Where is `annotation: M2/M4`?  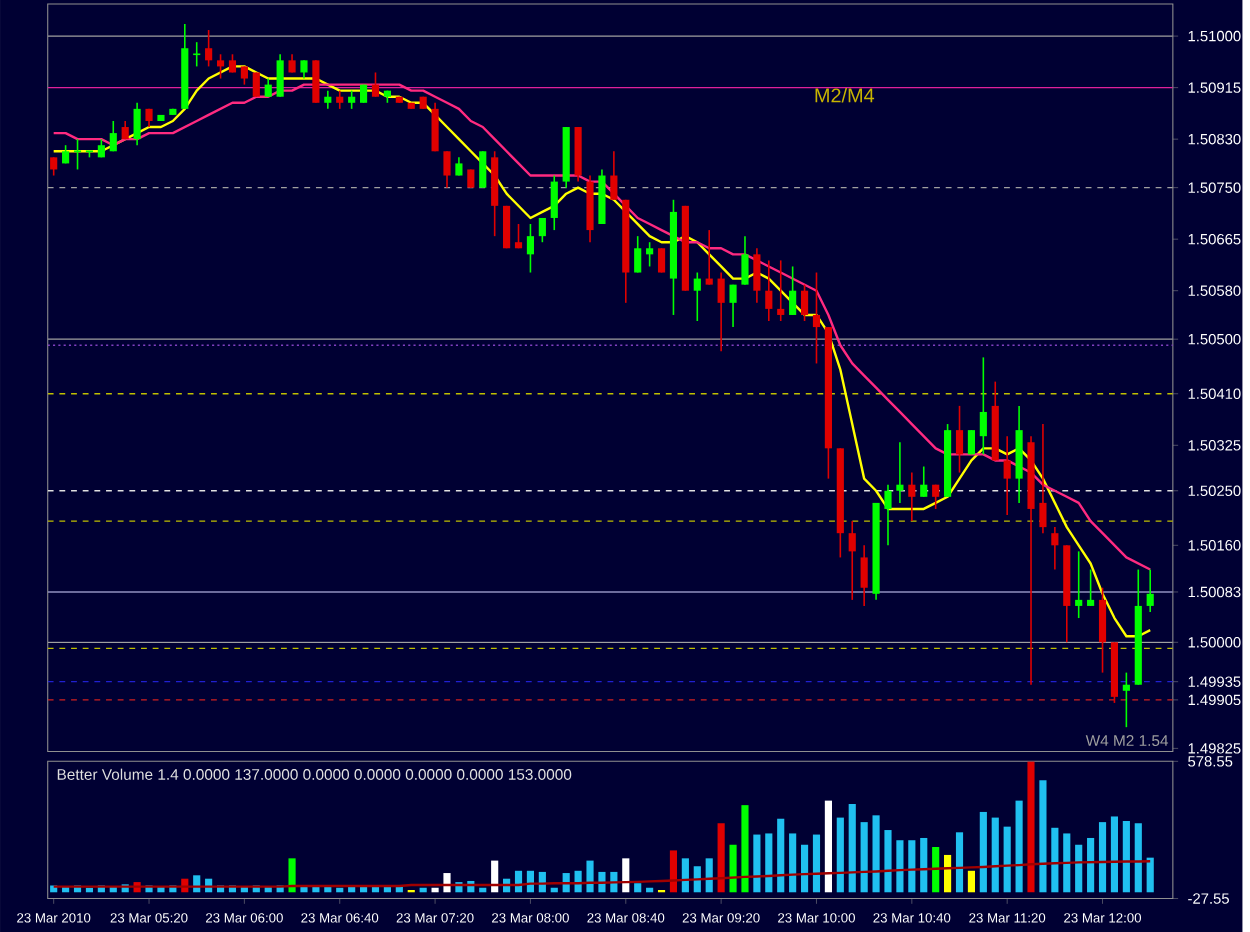
annotation: M2/M4 is located at coordinates (845, 95).